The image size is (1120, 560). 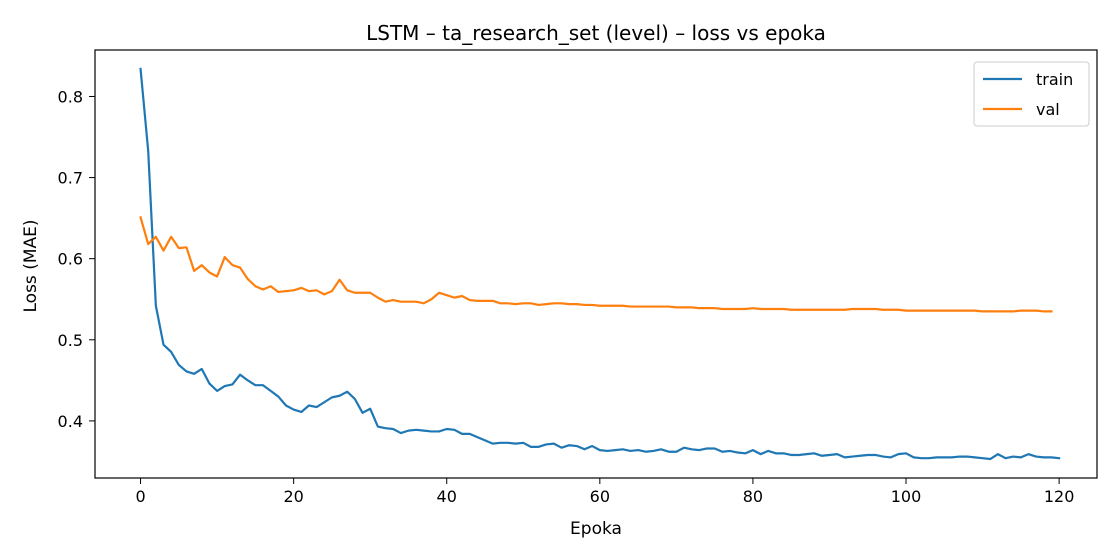 What do you see at coordinates (70, 96) in the screenshot?
I see `y-tick-label: 0.8` at bounding box center [70, 96].